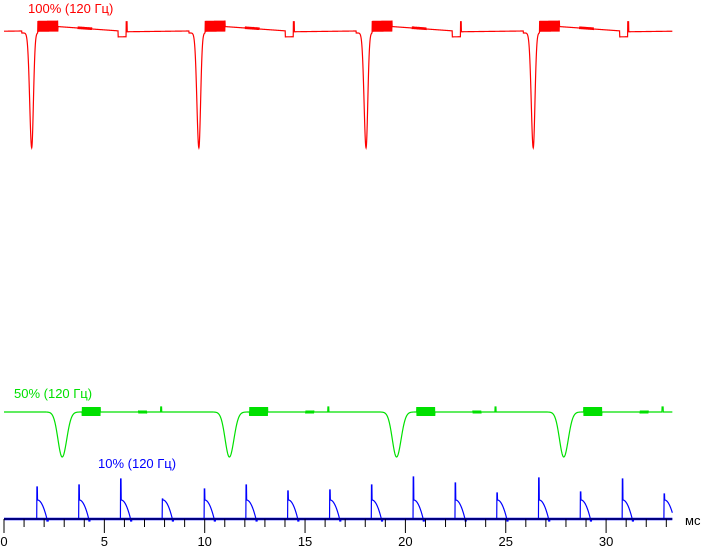  What do you see at coordinates (104, 540) in the screenshot?
I see `x-tick-label: 5` at bounding box center [104, 540].